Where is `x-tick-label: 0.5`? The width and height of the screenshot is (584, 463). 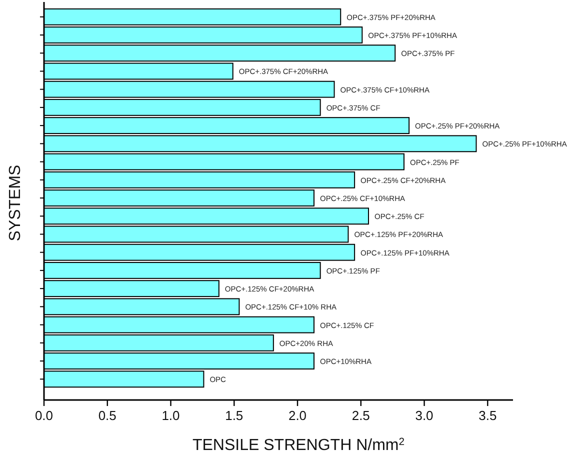
x-tick-label: 0.5 is located at coordinates (107, 415).